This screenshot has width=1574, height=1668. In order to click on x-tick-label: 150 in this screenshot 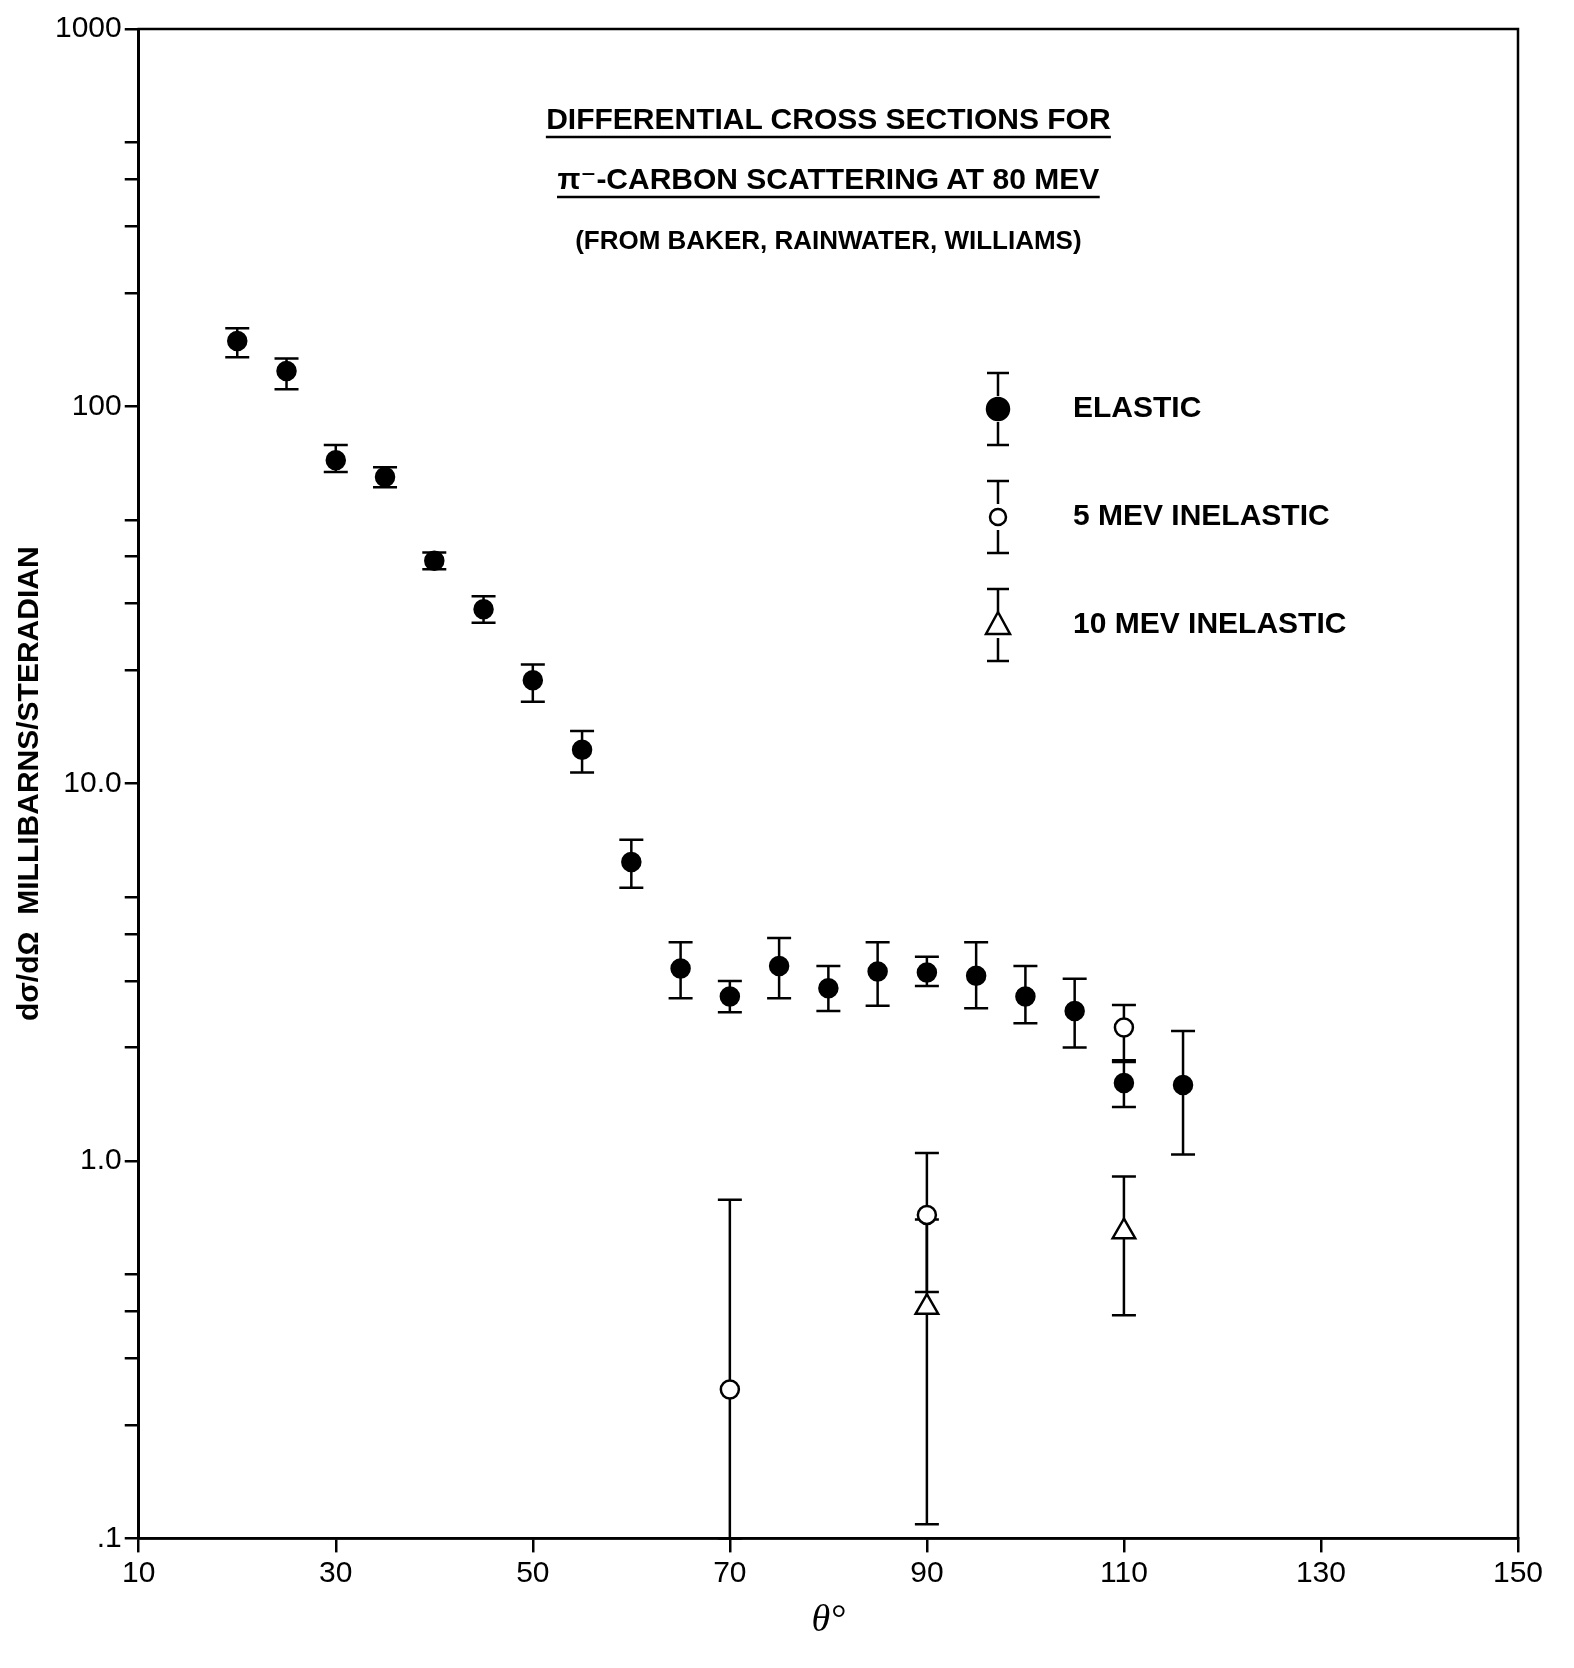, I will do `click(1518, 1571)`.